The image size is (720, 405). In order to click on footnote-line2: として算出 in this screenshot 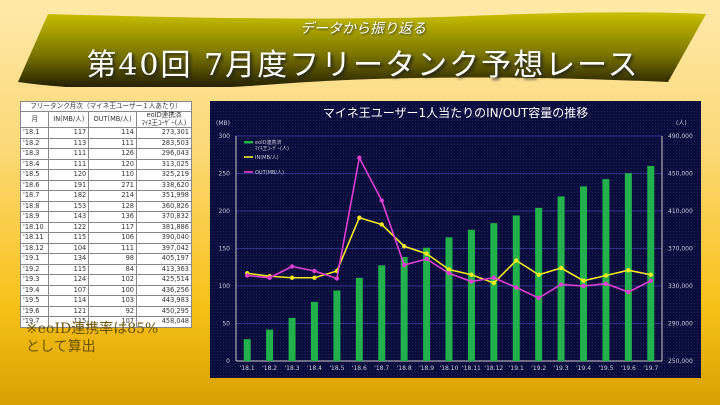, I will do `click(61, 347)`.